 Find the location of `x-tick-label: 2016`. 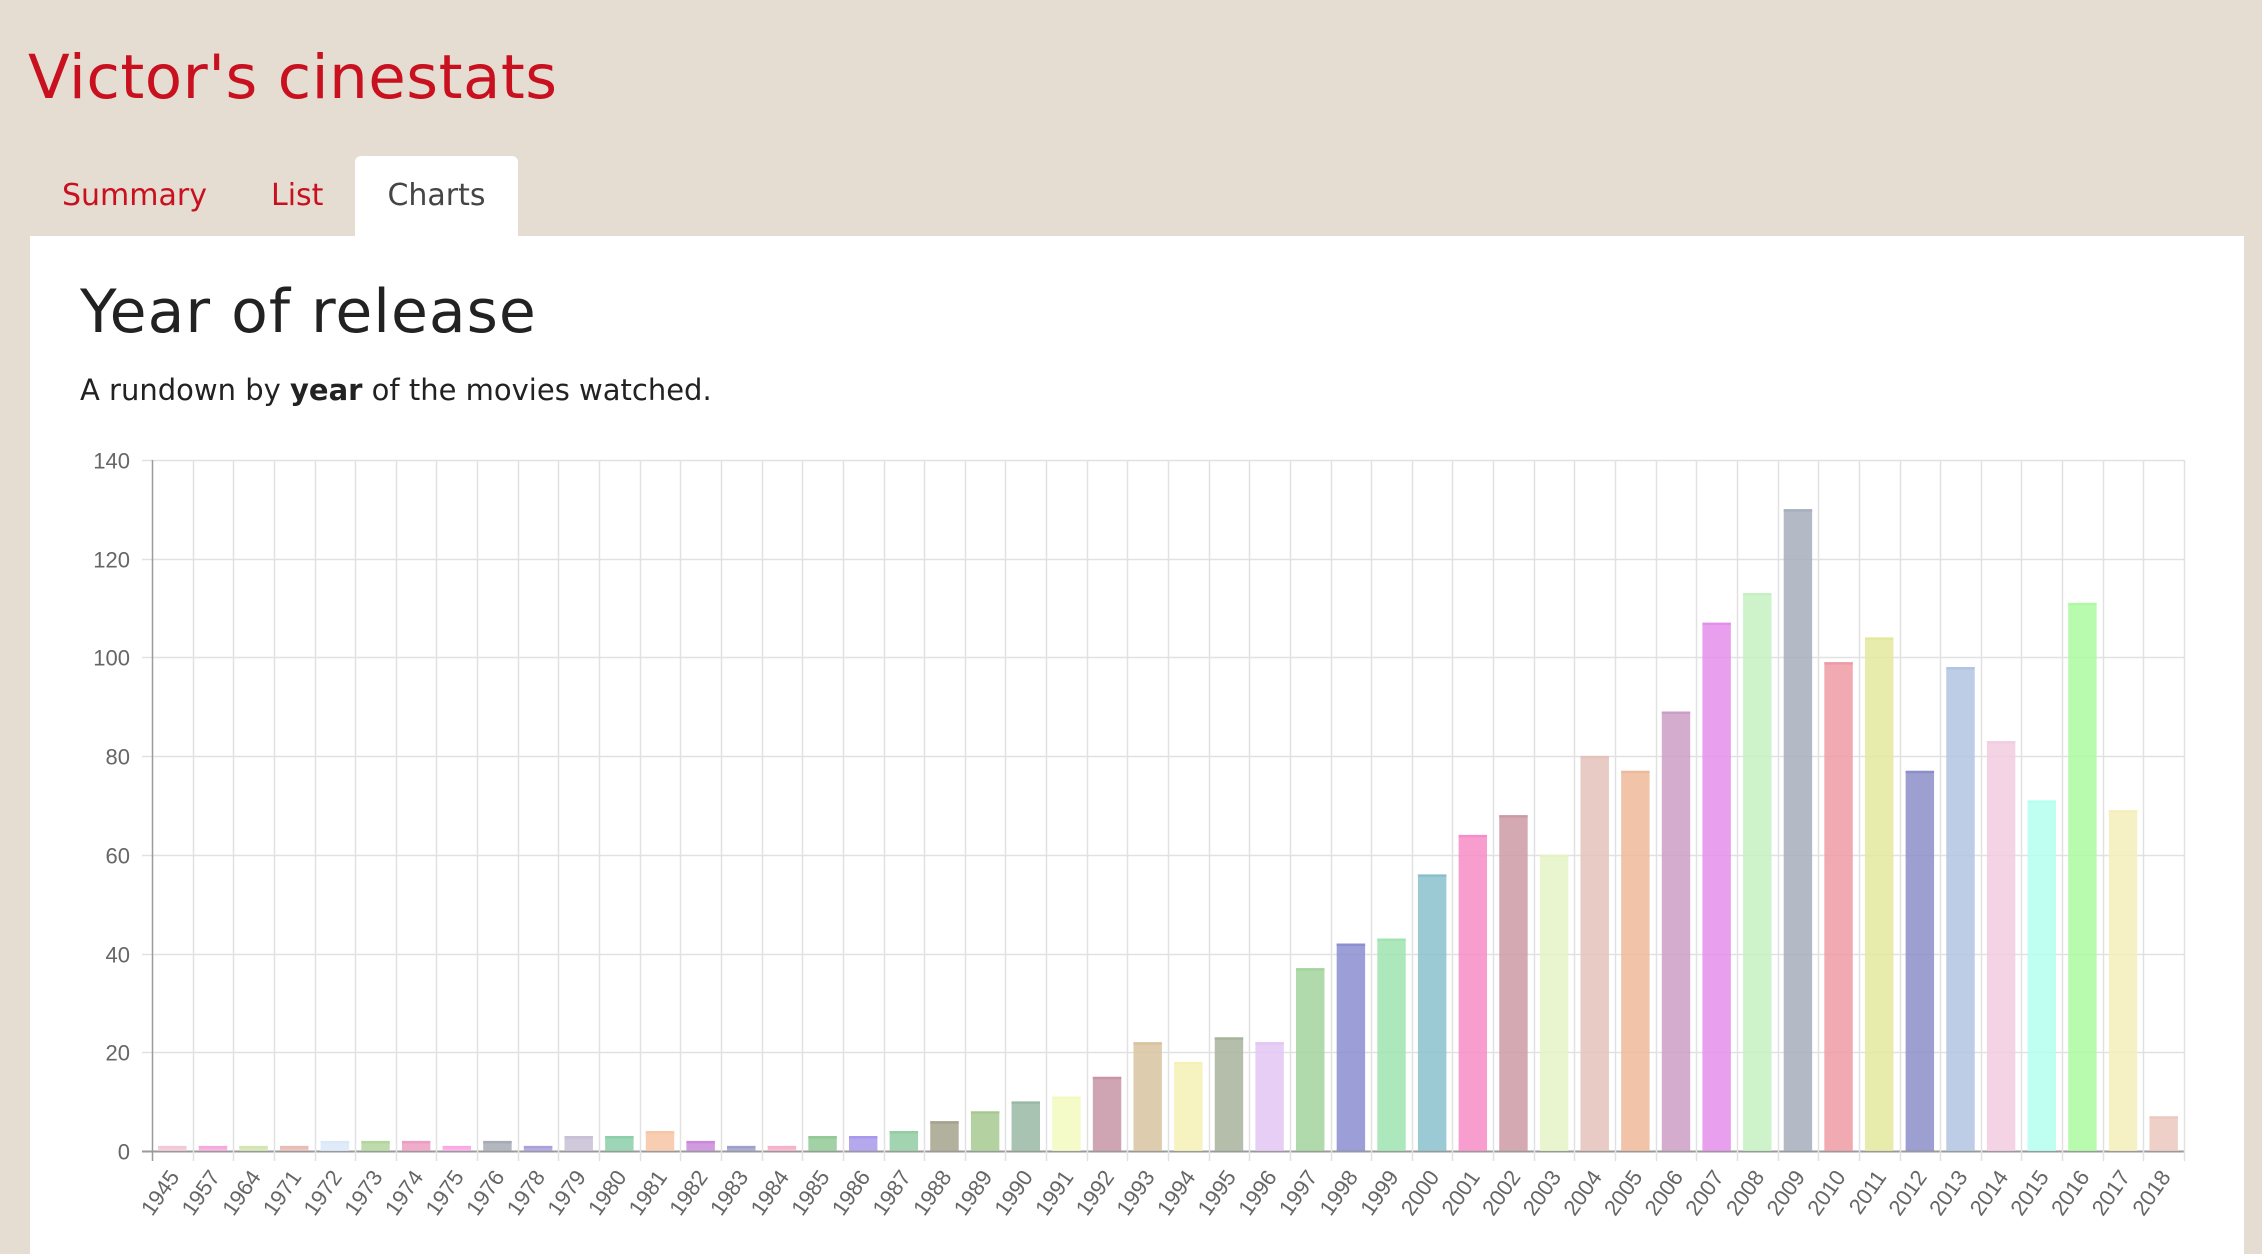

x-tick-label: 2016 is located at coordinates (2070, 1193).